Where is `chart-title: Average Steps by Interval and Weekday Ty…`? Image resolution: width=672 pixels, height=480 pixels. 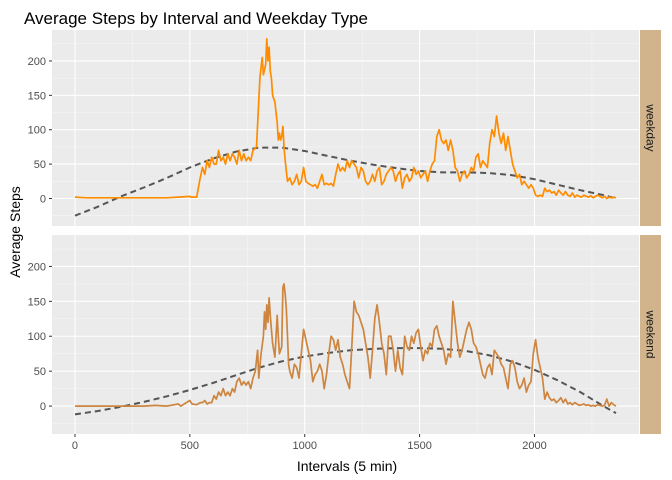
chart-title: Average Steps by Interval and Weekday Ty… is located at coordinates (196, 18).